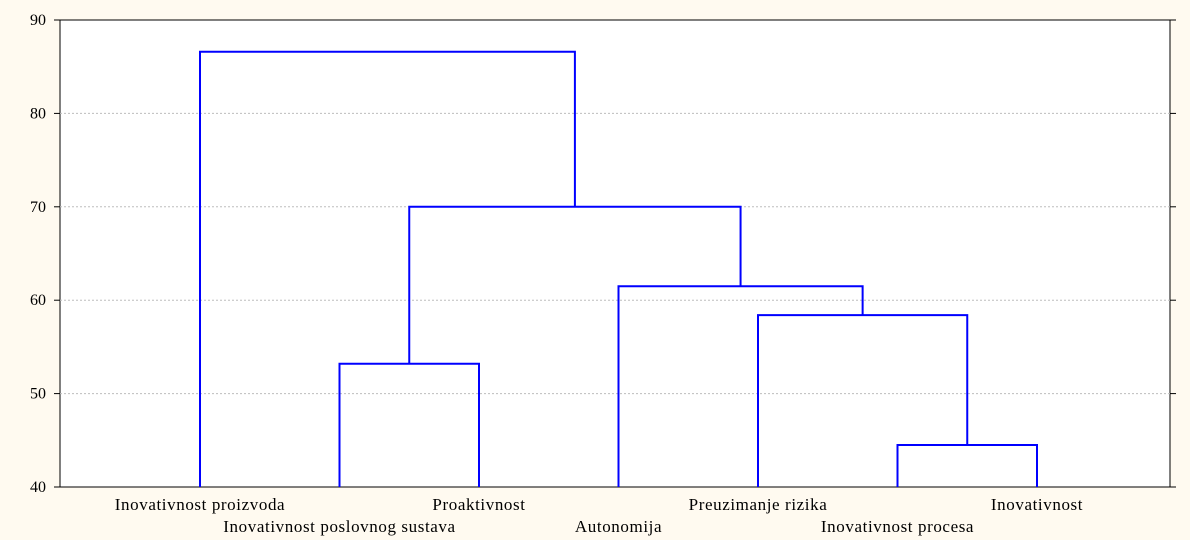 The image size is (1190, 540). Describe the element at coordinates (339, 526) in the screenshot. I see `leaf-label: Inovativnost poslovnog sustava` at that location.